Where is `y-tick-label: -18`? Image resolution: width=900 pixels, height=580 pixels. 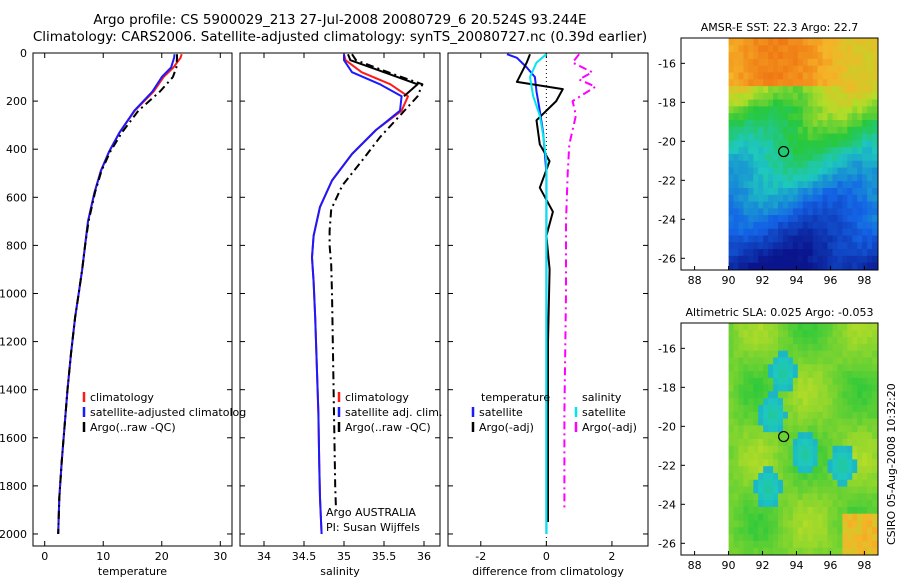
y-tick-label: -18 is located at coordinates (667, 387).